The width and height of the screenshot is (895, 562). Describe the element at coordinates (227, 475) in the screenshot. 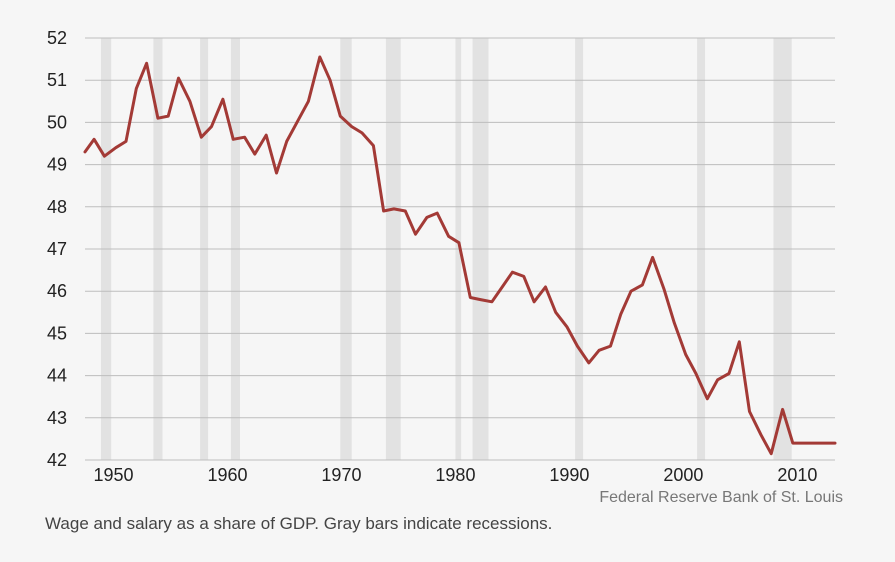

I see `x-tick-label: 1960` at that location.